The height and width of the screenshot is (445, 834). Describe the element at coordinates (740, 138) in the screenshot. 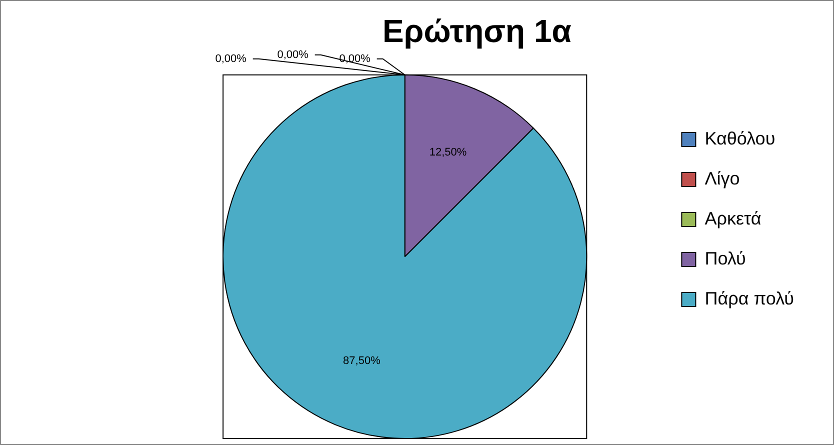

I see `legend-label: Καθόλου` at that location.